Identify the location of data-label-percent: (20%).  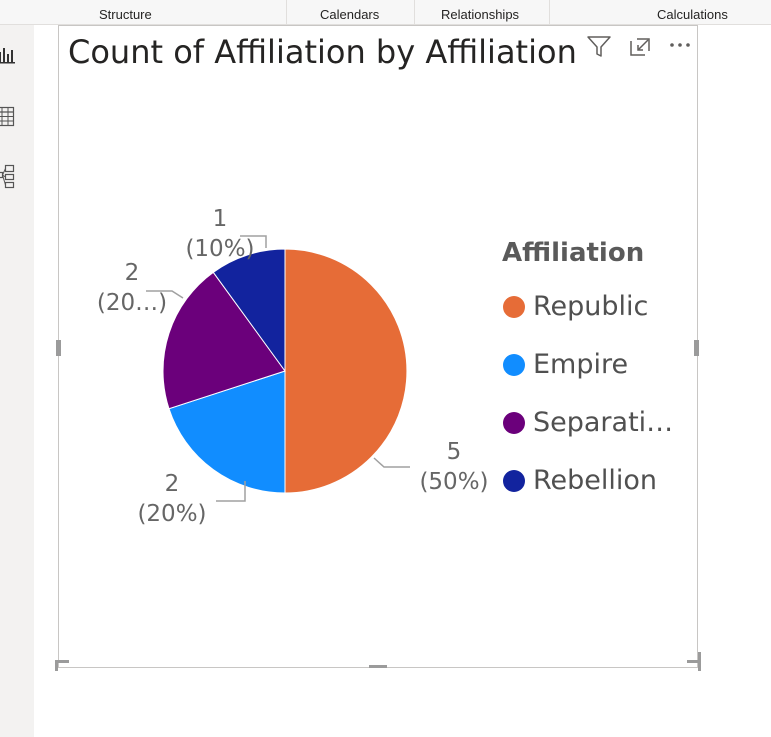
(172, 514).